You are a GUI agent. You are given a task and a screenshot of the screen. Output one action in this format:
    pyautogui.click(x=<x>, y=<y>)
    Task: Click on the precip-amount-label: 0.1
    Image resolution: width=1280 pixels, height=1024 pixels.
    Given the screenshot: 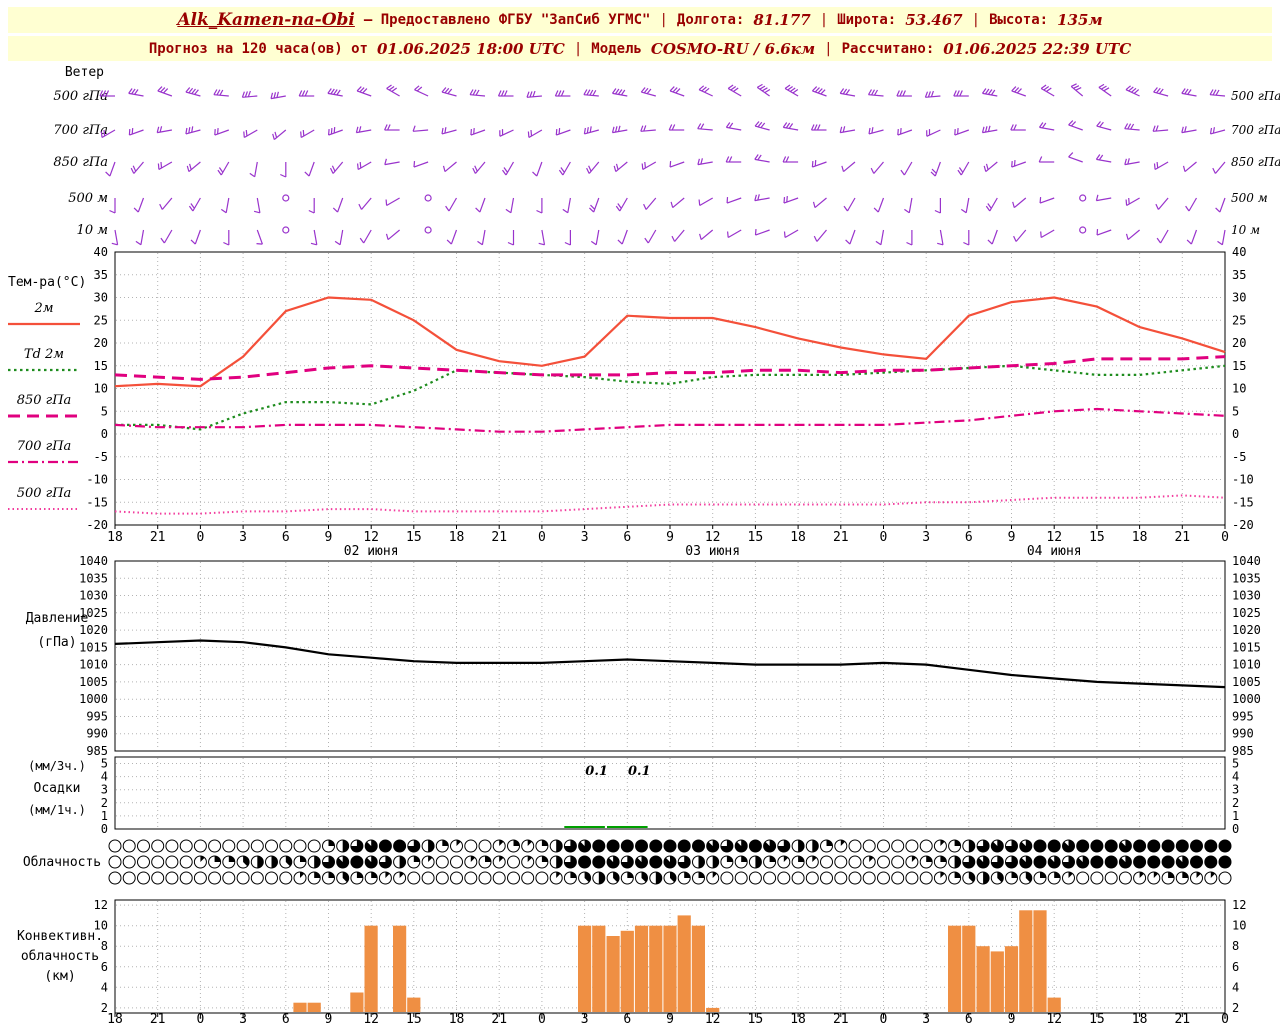 What is the action you would take?
    pyautogui.click(x=596, y=771)
    